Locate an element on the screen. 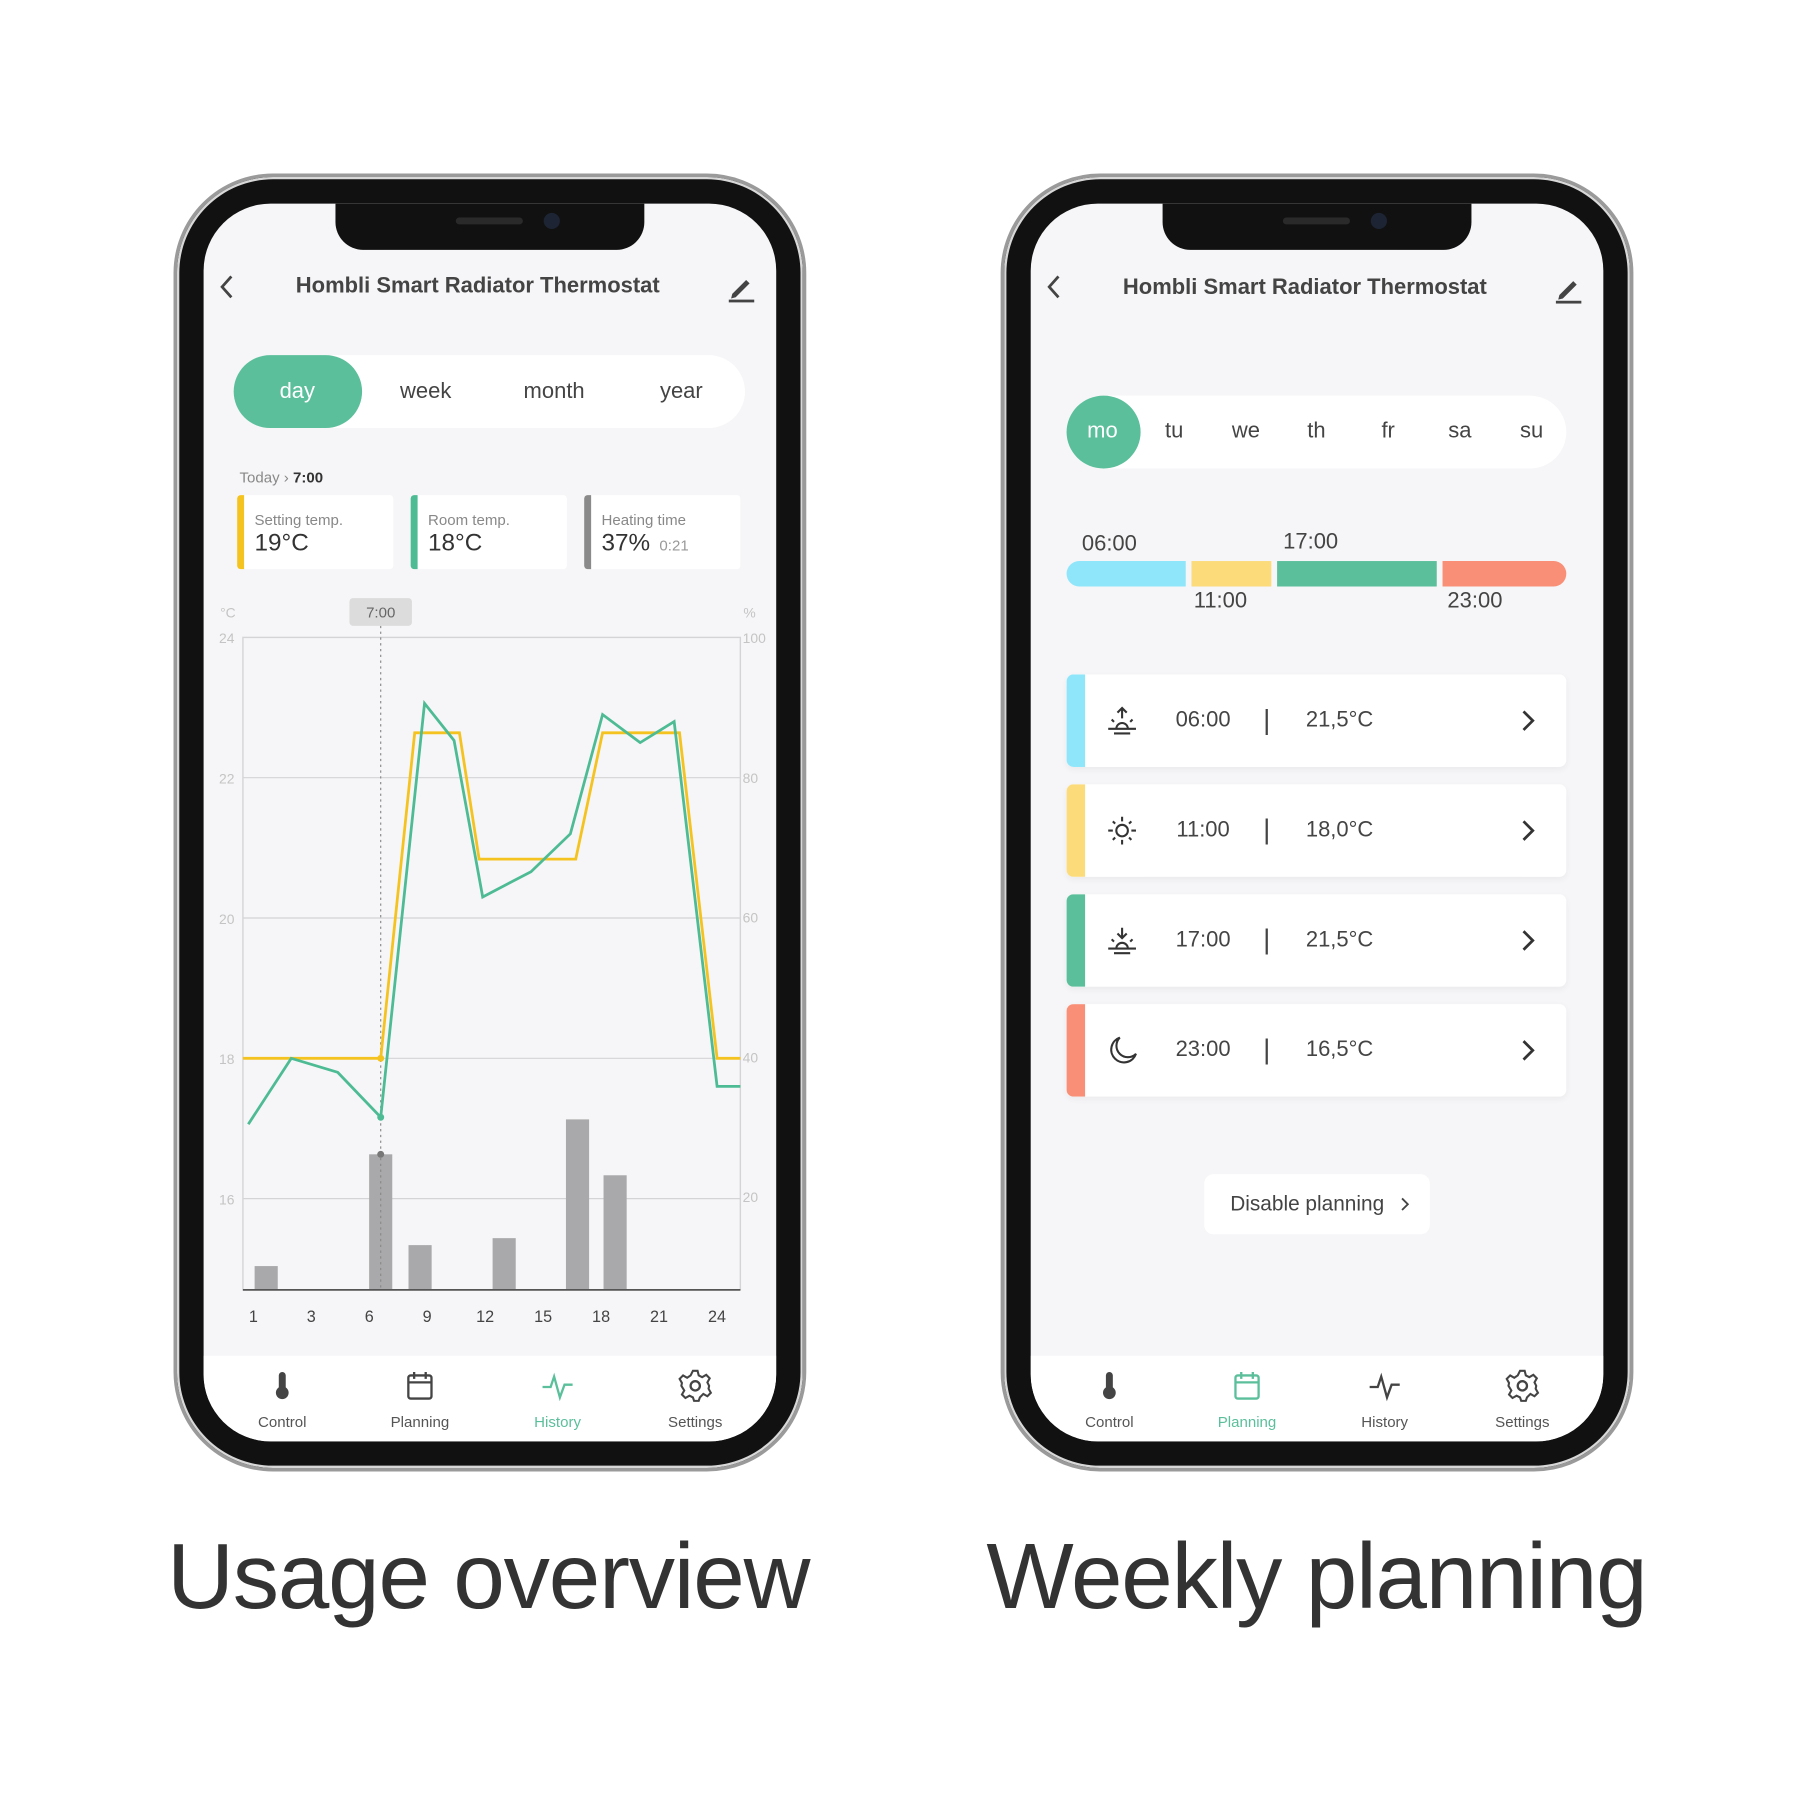  day-tab-su: su is located at coordinates (1531, 431).